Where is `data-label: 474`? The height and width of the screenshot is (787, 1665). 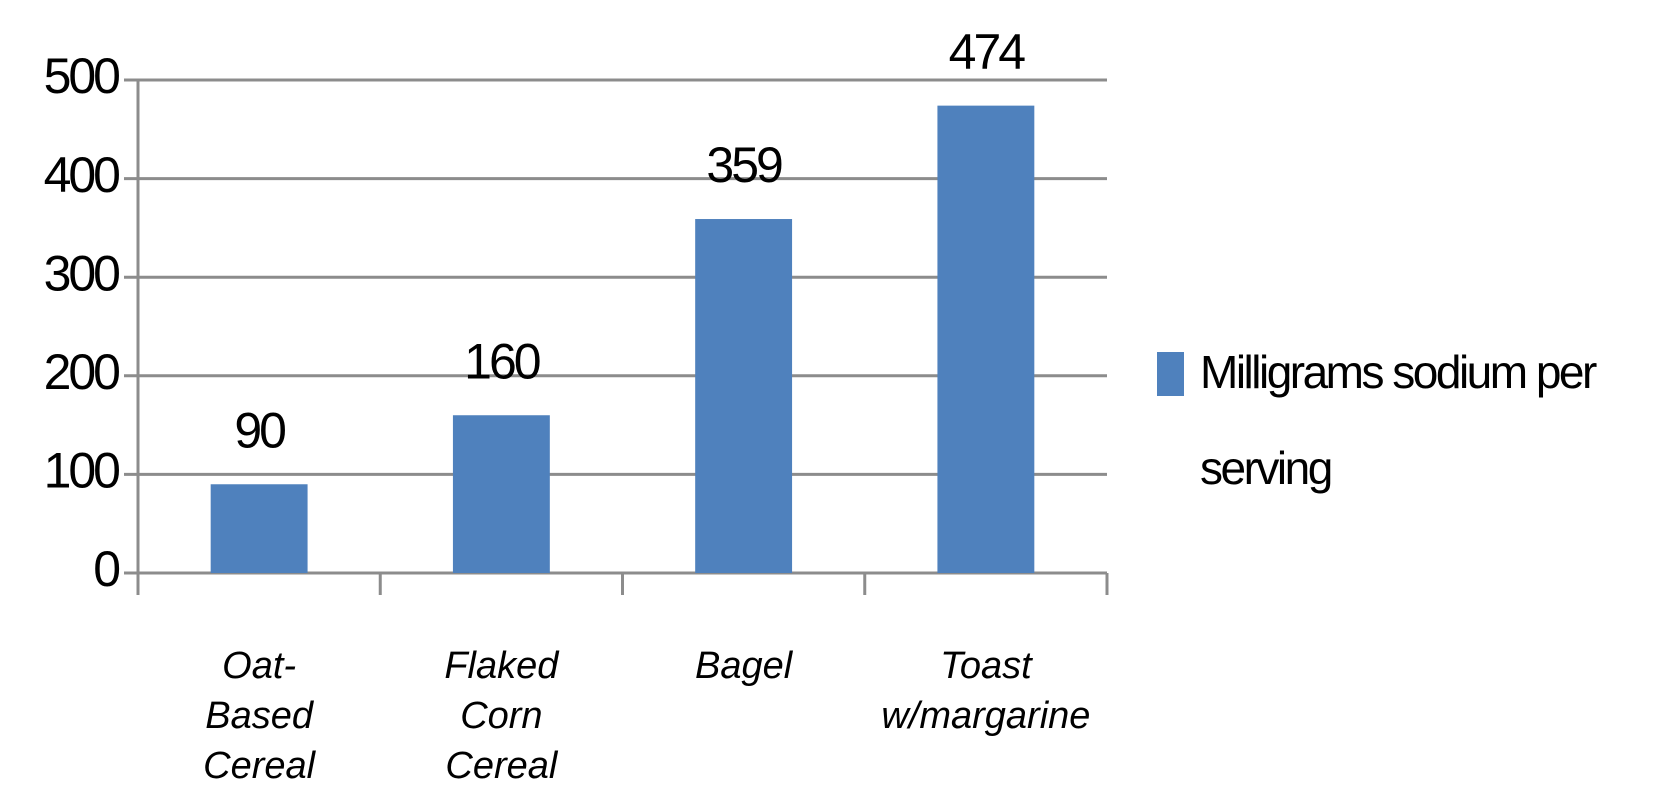
data-label: 474 is located at coordinates (987, 52).